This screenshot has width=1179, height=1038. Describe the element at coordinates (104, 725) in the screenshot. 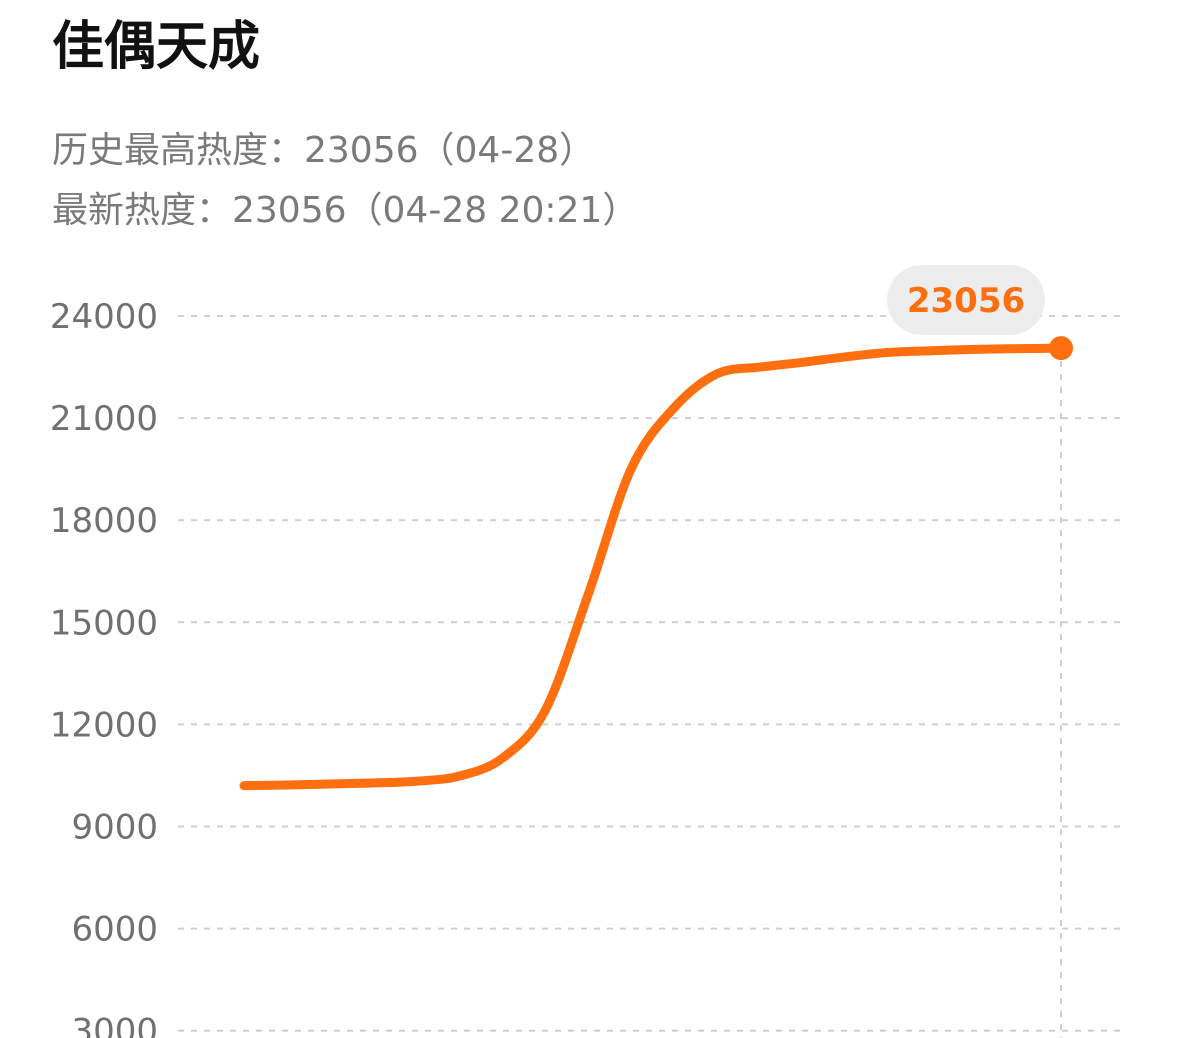

I see `y-tick-label: 12000` at that location.